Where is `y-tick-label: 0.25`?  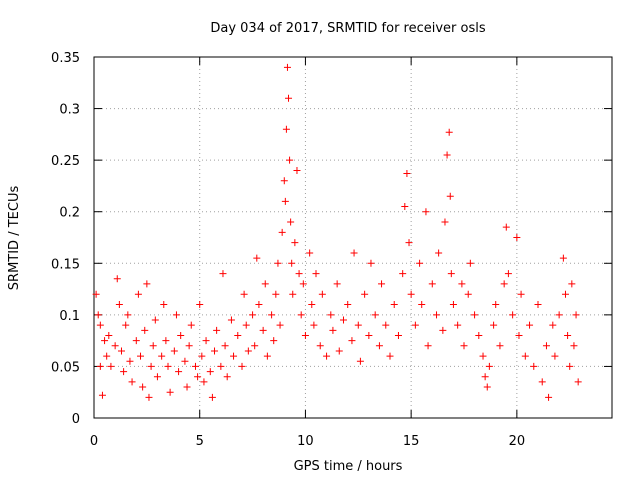
y-tick-label: 0.25 is located at coordinates (65, 161).